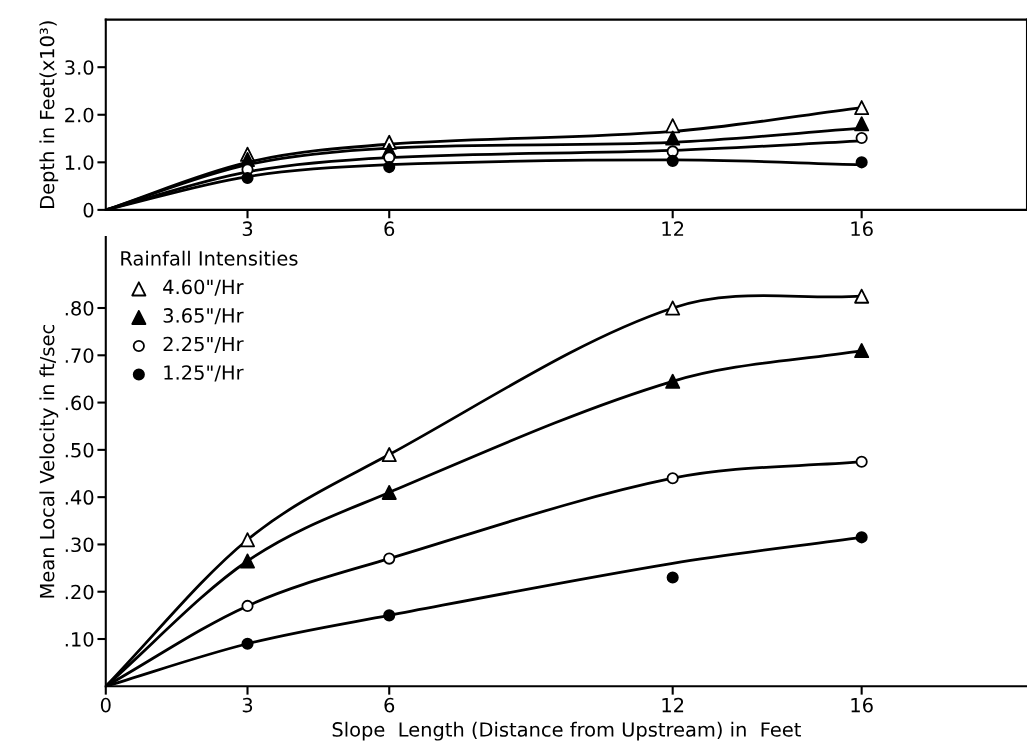 This screenshot has width=1027, height=755. What do you see at coordinates (209, 258) in the screenshot?
I see `legend-title: Rainfall Intensities` at bounding box center [209, 258].